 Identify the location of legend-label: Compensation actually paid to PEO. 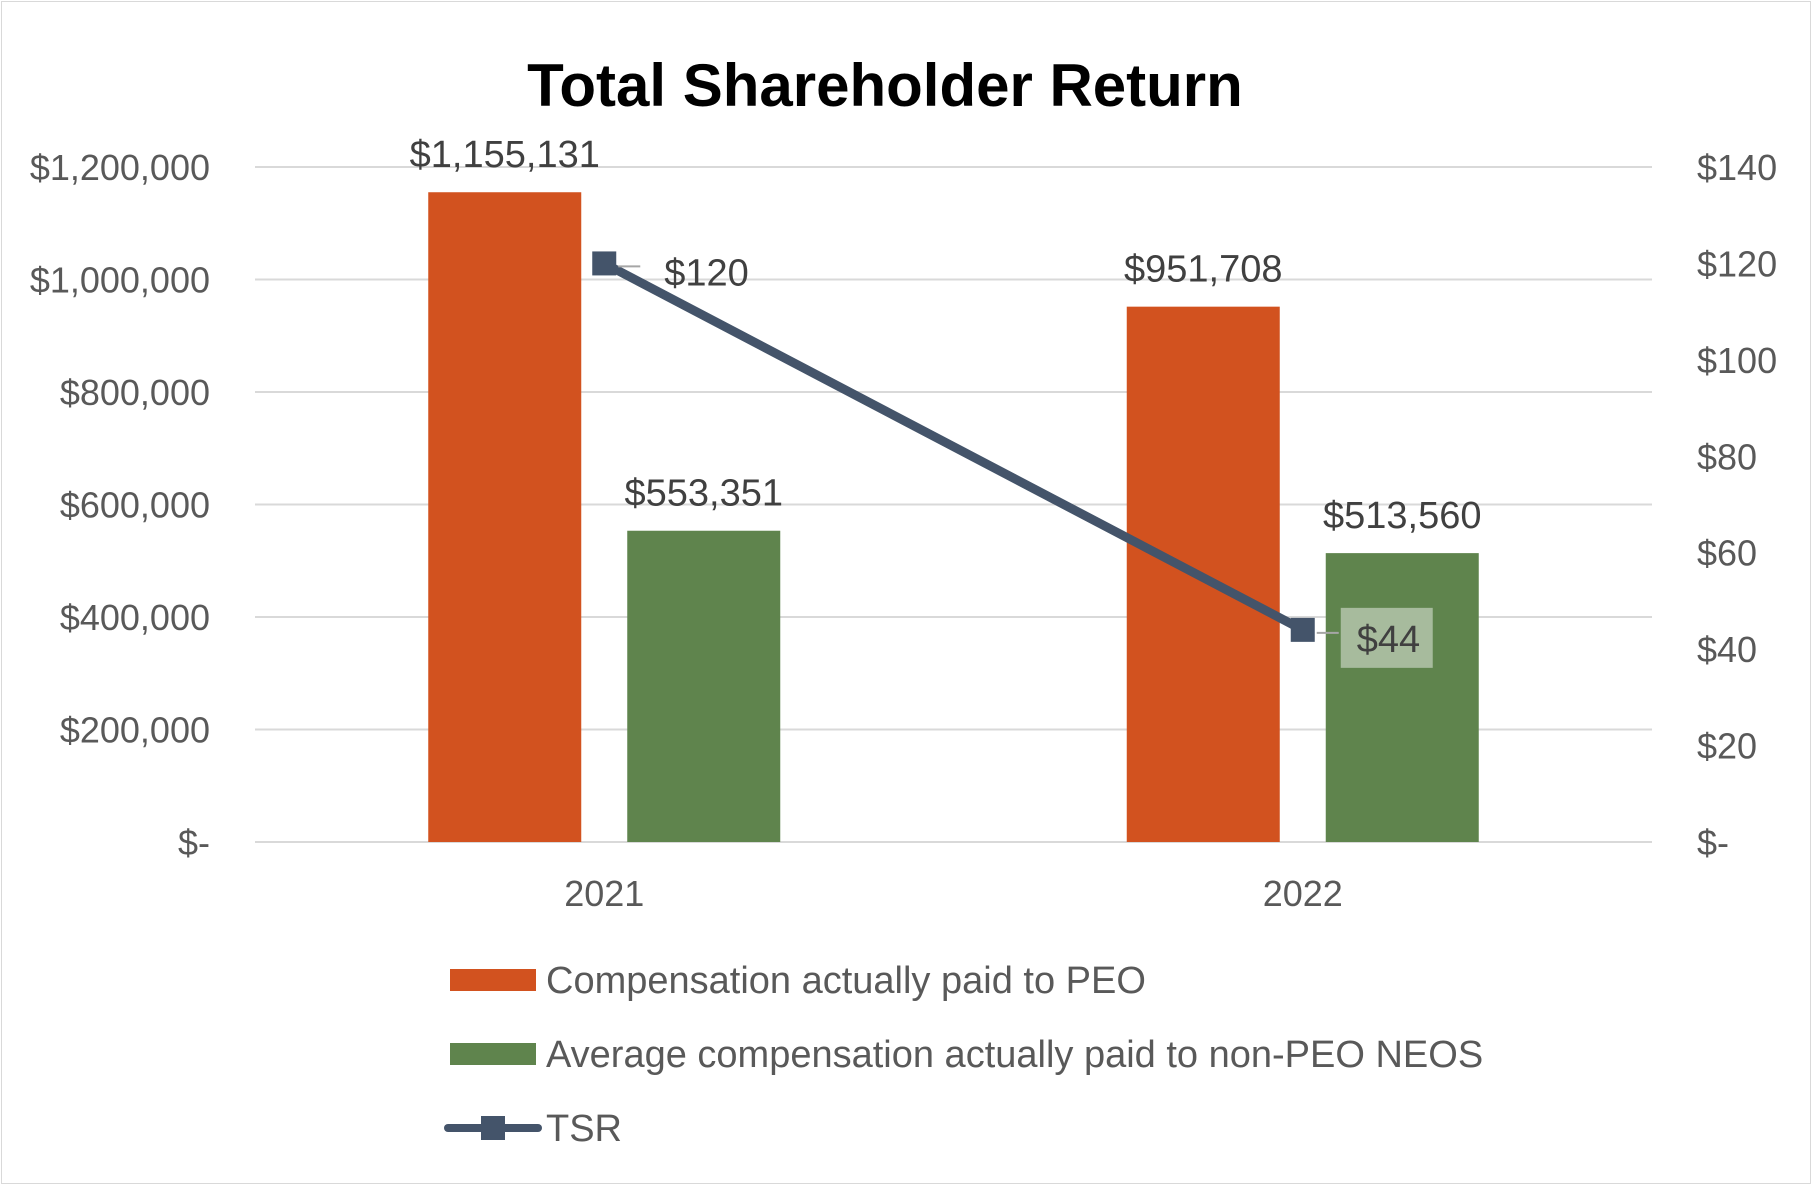
(846, 981).